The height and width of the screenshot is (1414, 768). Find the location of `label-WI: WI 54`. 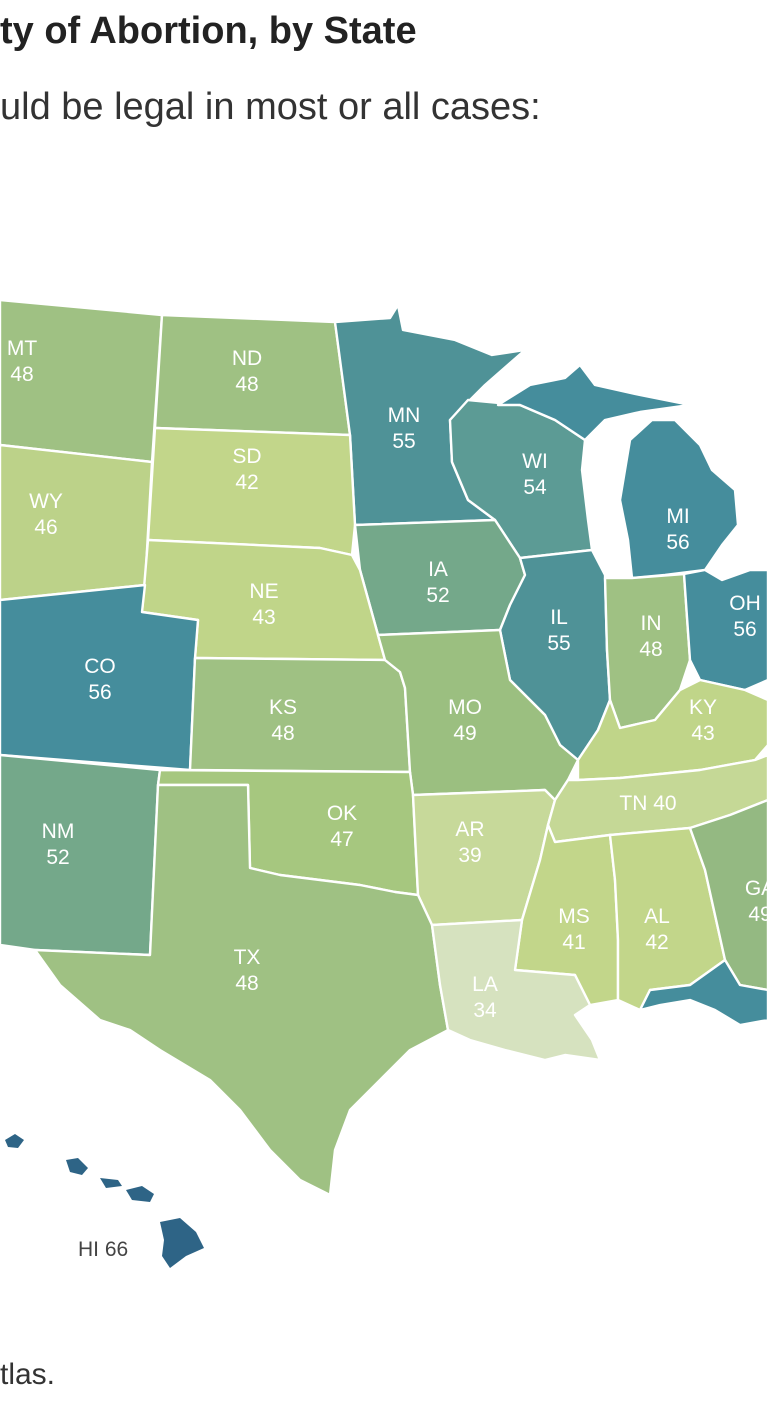

label-WI: WI 54 is located at coordinates (535, 474).